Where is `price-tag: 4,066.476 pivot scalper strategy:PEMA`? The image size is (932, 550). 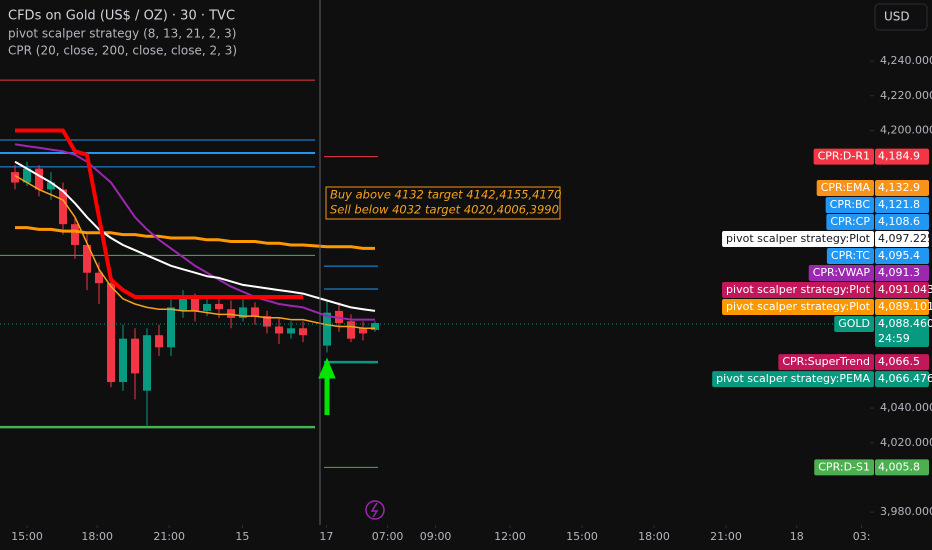 price-tag: 4,066.476 pivot scalper strategy:PEMA is located at coordinates (822, 379).